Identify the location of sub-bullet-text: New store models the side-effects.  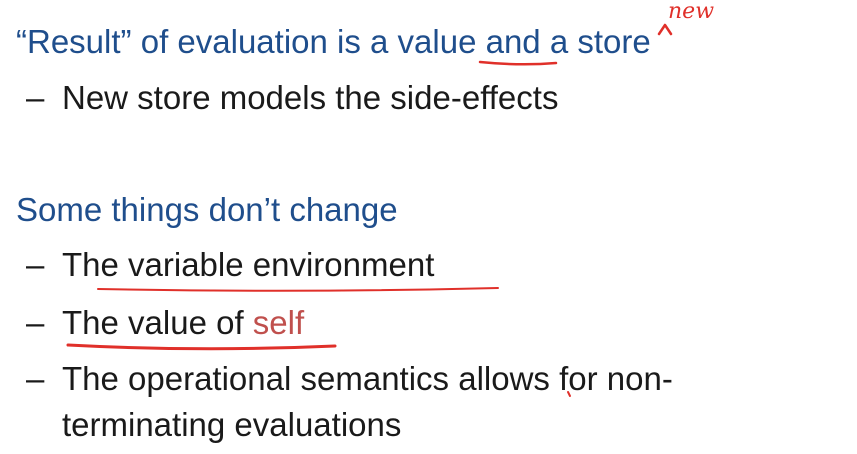
(310, 97).